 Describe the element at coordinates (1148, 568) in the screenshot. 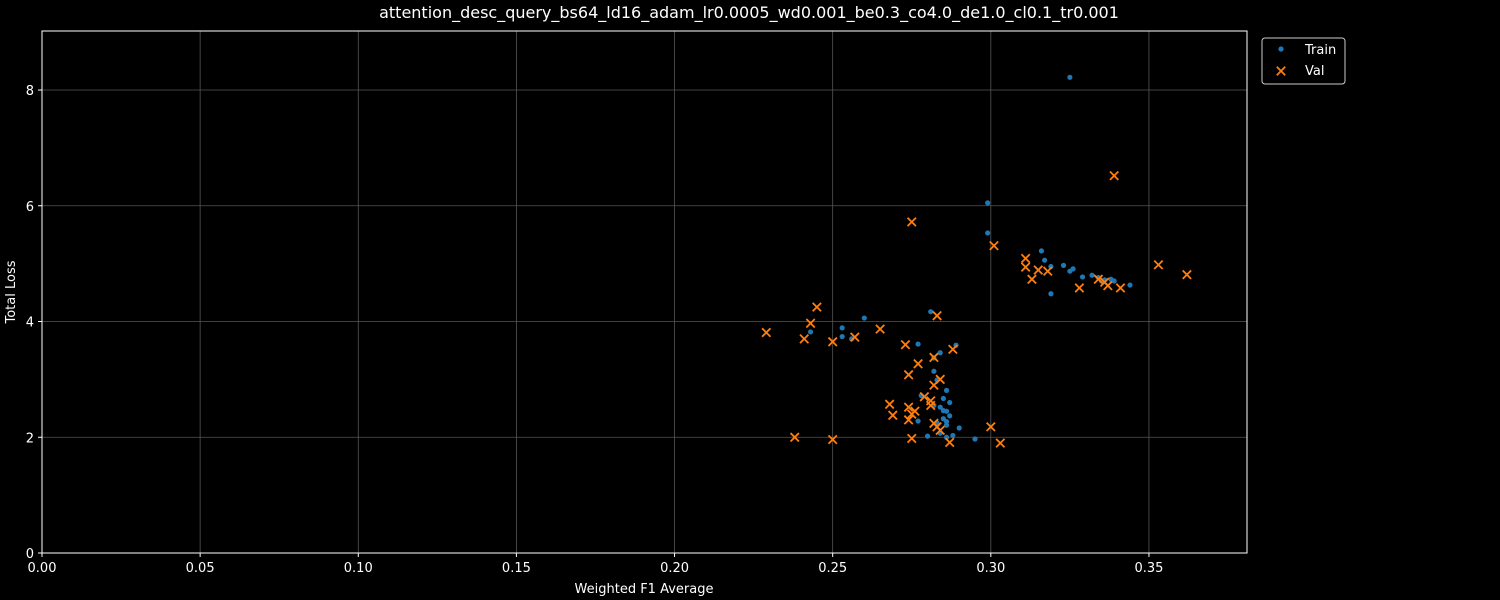

I see `x-tick-label: 0.35` at that location.